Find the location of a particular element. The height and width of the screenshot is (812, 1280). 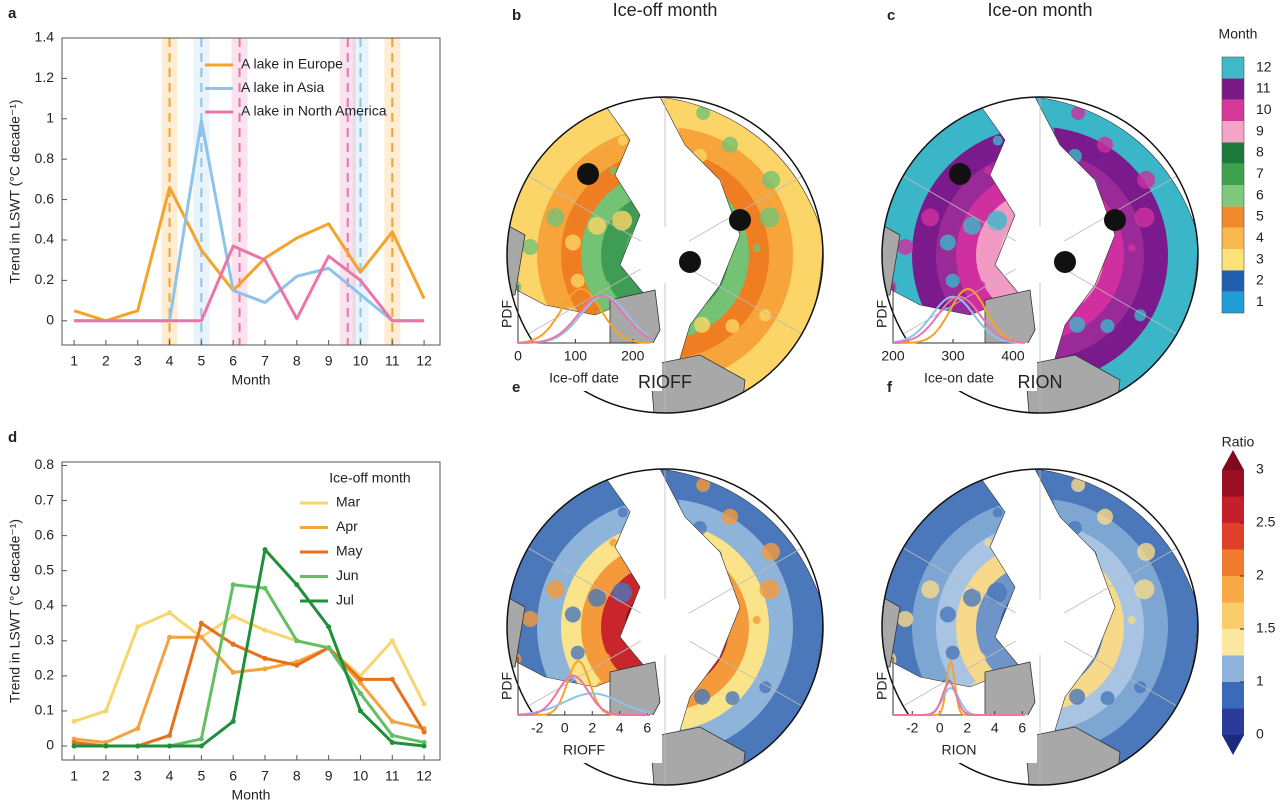

y-tick-label: 0.8 is located at coordinates (45, 464).